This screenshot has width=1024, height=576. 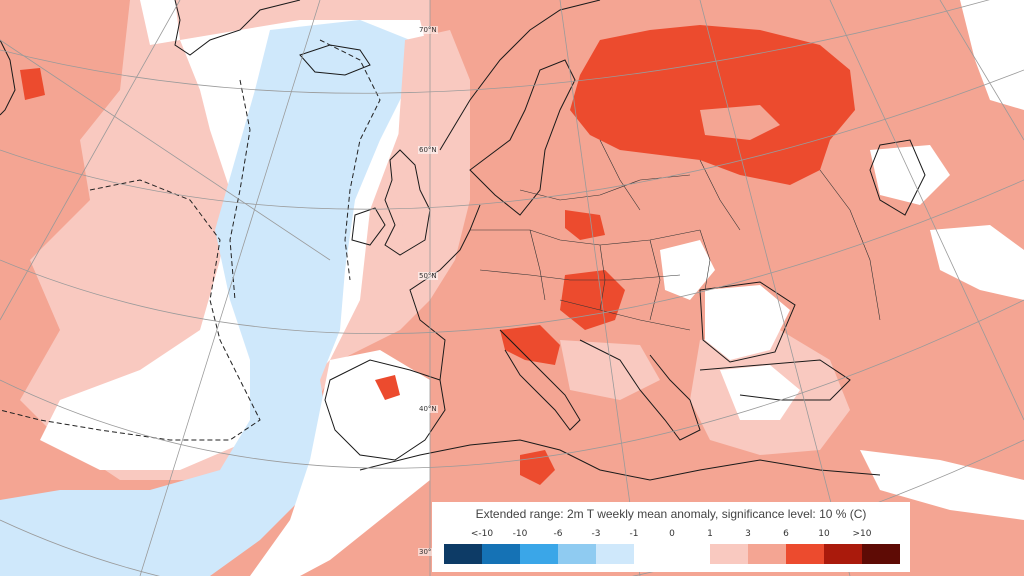 What do you see at coordinates (340, 463) in the screenshot?
I see `neutral-band-iberia` at bounding box center [340, 463].